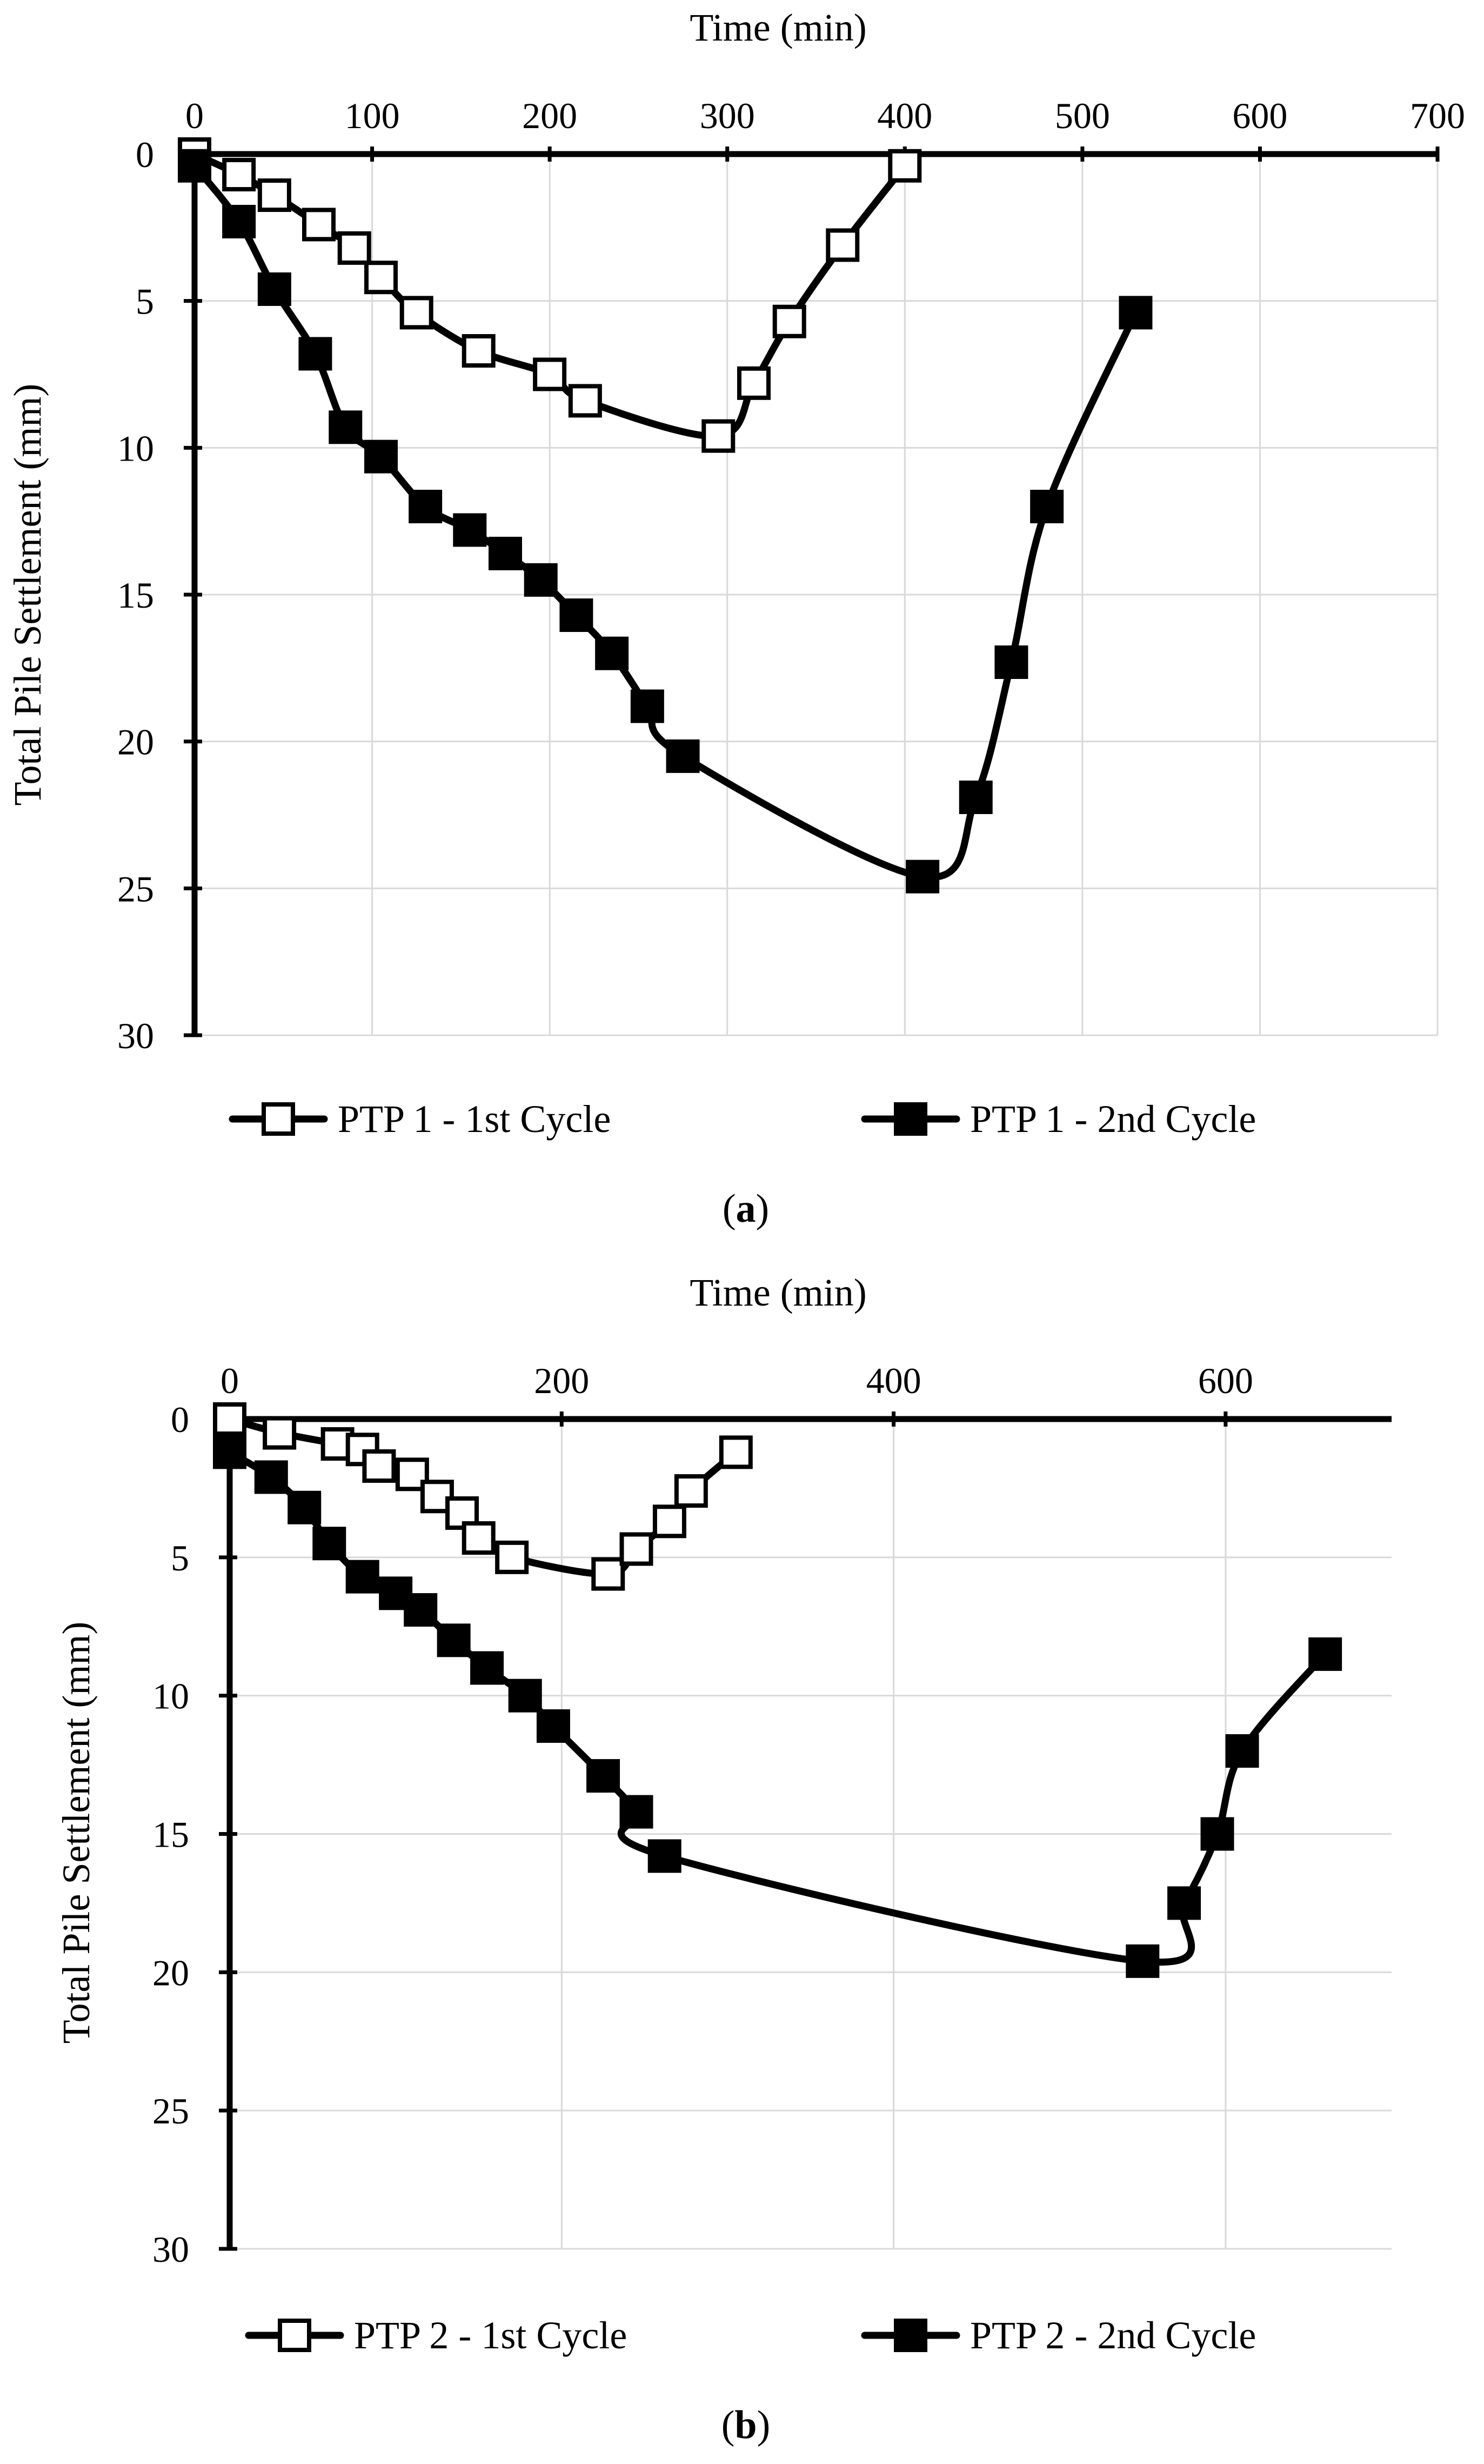  I want to click on panel-label: (a), so click(746, 1209).